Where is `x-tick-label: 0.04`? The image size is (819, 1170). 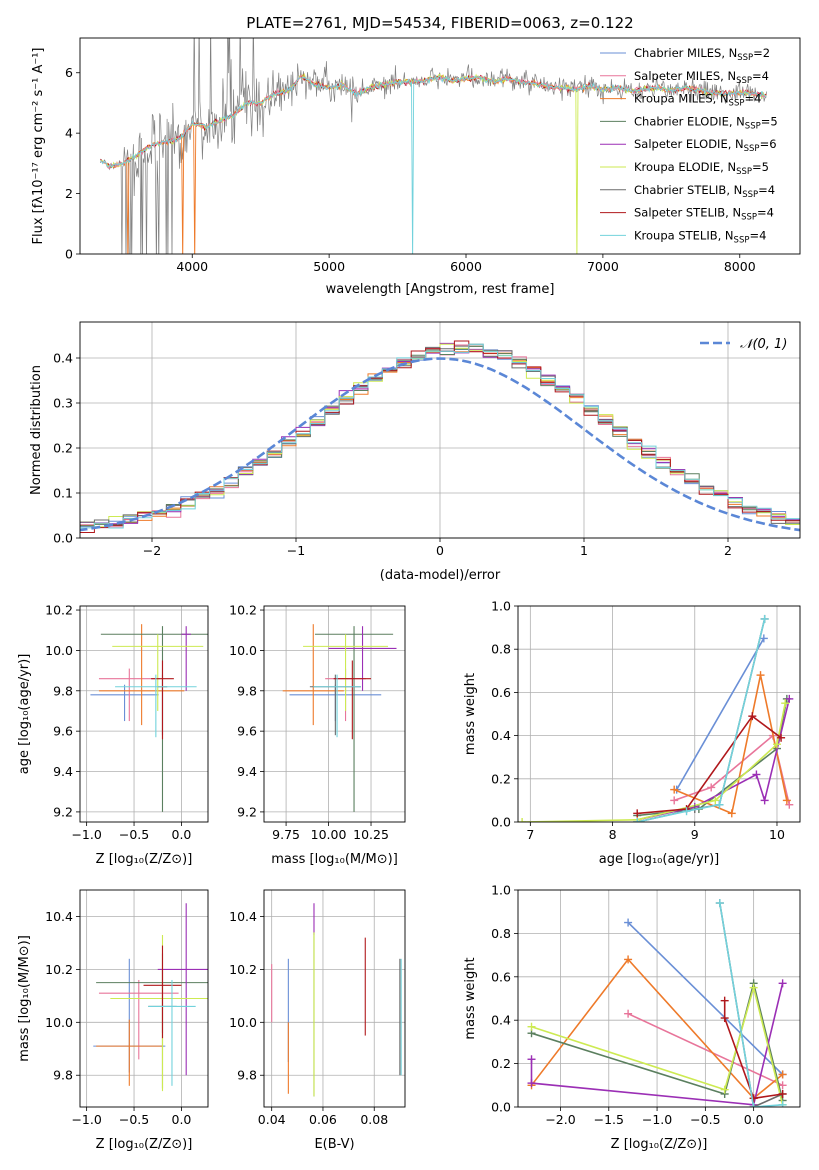
x-tick-label: 0.04 is located at coordinates (272, 1119).